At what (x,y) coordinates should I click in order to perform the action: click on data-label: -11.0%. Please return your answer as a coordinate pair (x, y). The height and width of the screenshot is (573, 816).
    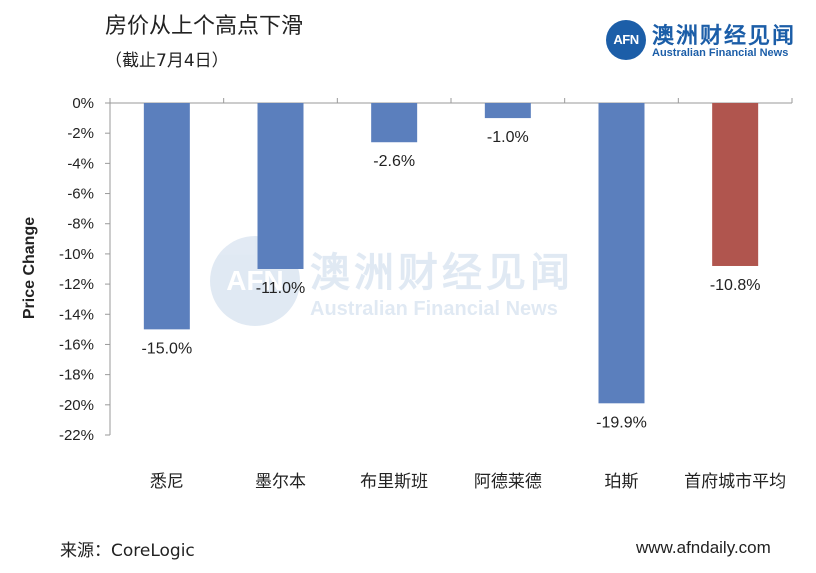
    Looking at the image, I should click on (281, 288).